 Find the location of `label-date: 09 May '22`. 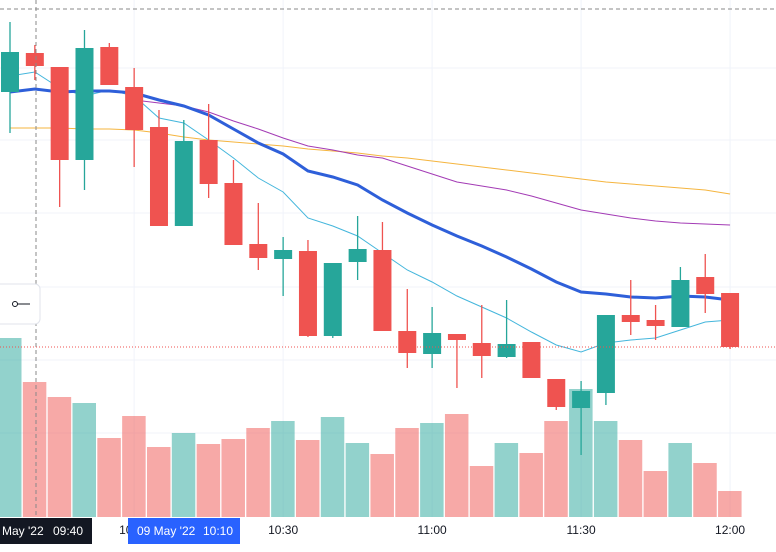

label-date: 09 May '22 is located at coordinates (166, 531).